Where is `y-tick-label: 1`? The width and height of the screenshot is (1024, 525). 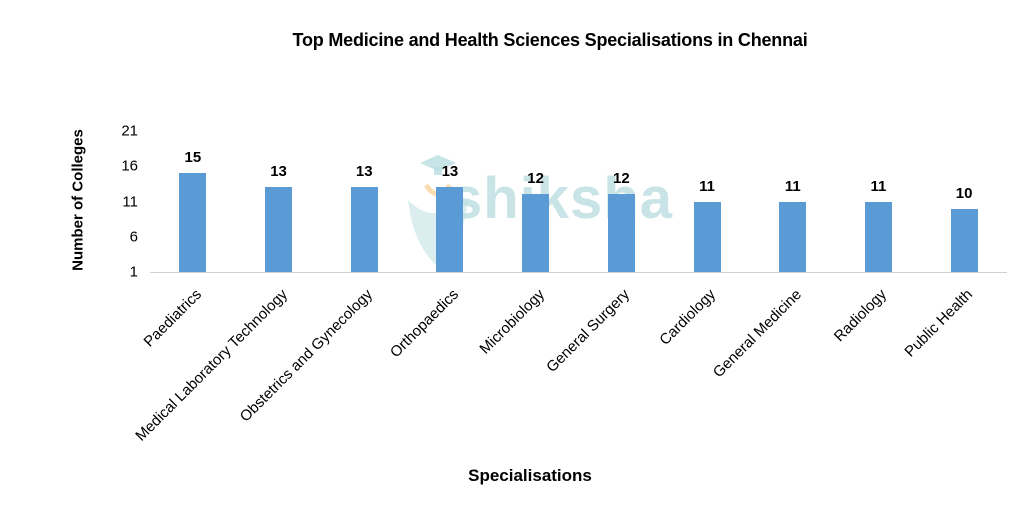
y-tick-label: 1 is located at coordinates (133, 272).